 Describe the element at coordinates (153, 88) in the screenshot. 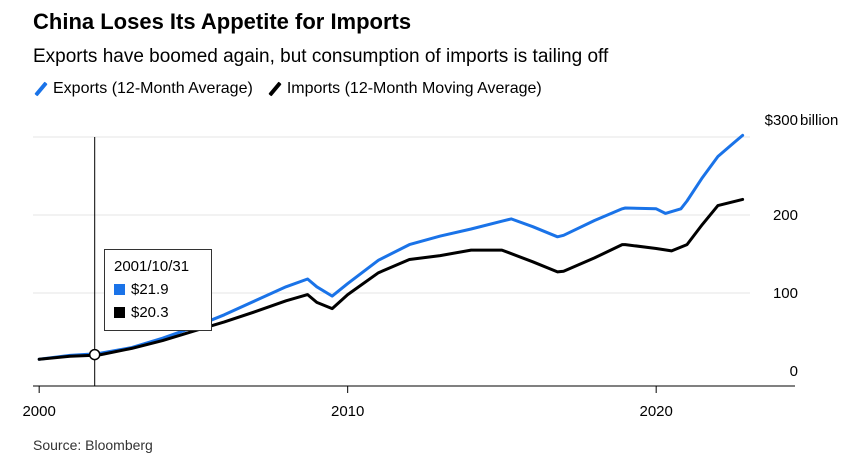

I see `legend-label-exports: Exports (12-Month Average)` at that location.